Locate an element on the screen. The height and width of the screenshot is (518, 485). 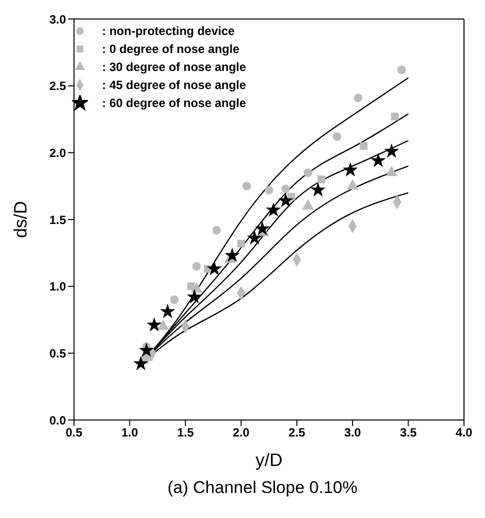
legend-label: : 30 degree of nose angle is located at coordinates (174, 67).